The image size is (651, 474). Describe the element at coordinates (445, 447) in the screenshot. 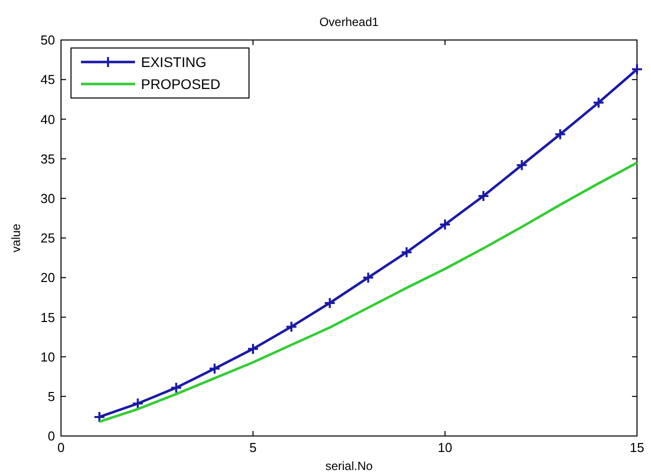

I see `x-tick-label: 10` at that location.